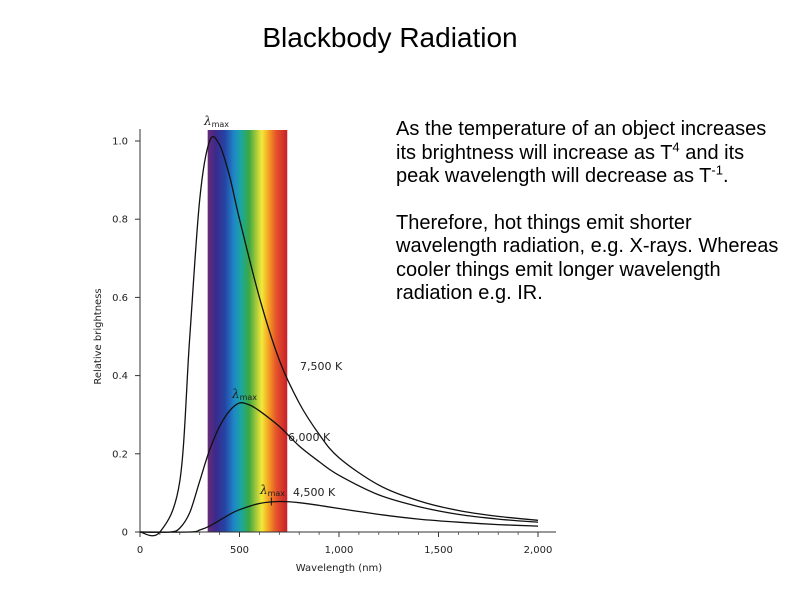  Describe the element at coordinates (725, 176) in the screenshot. I see `paragraph-1-part-3: .` at that location.